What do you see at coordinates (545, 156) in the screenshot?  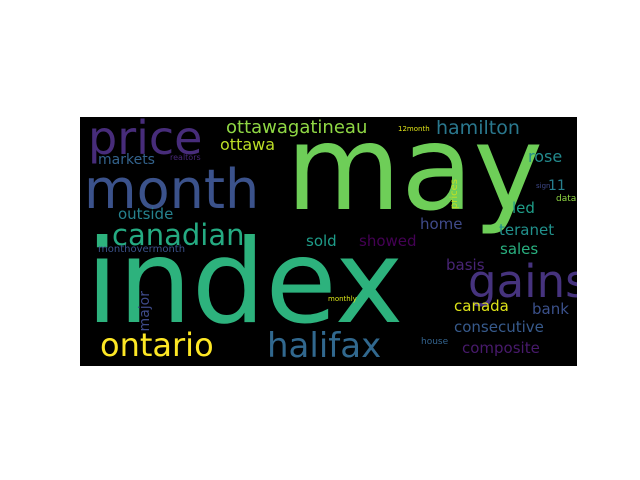 I see `word-rose: rose` at bounding box center [545, 156].